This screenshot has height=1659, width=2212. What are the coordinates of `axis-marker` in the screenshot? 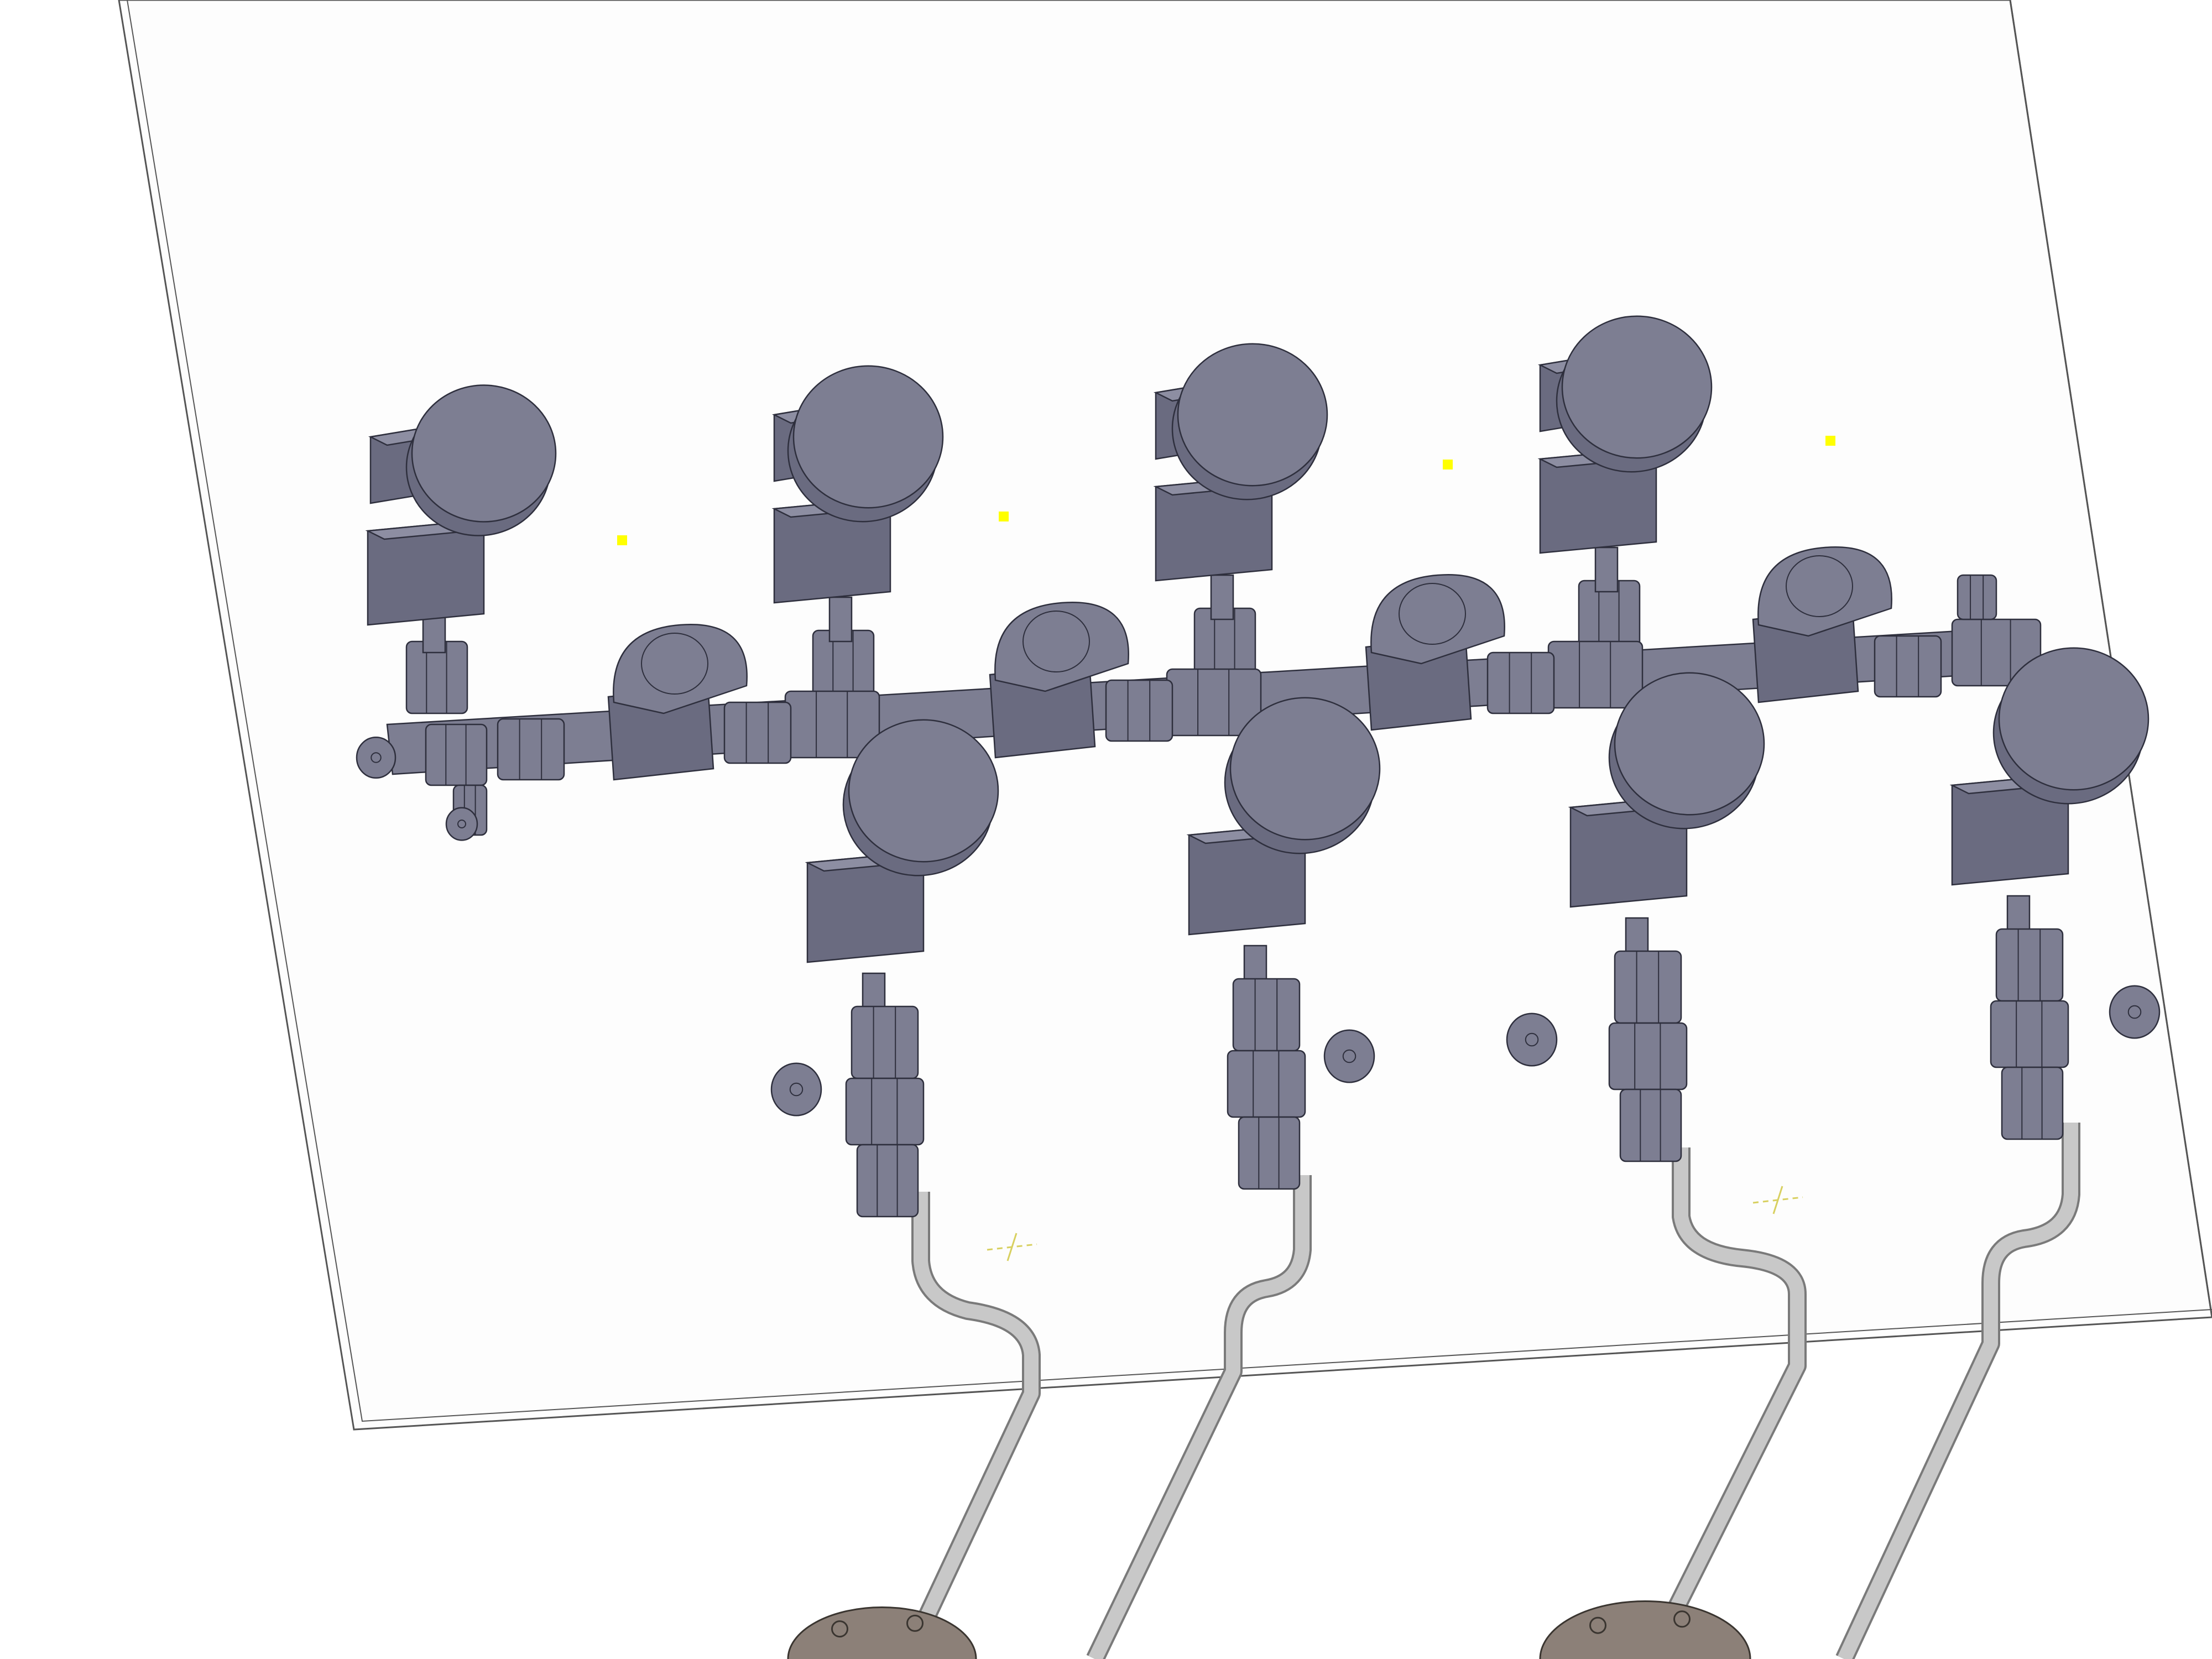 It's located at (1778, 1200).